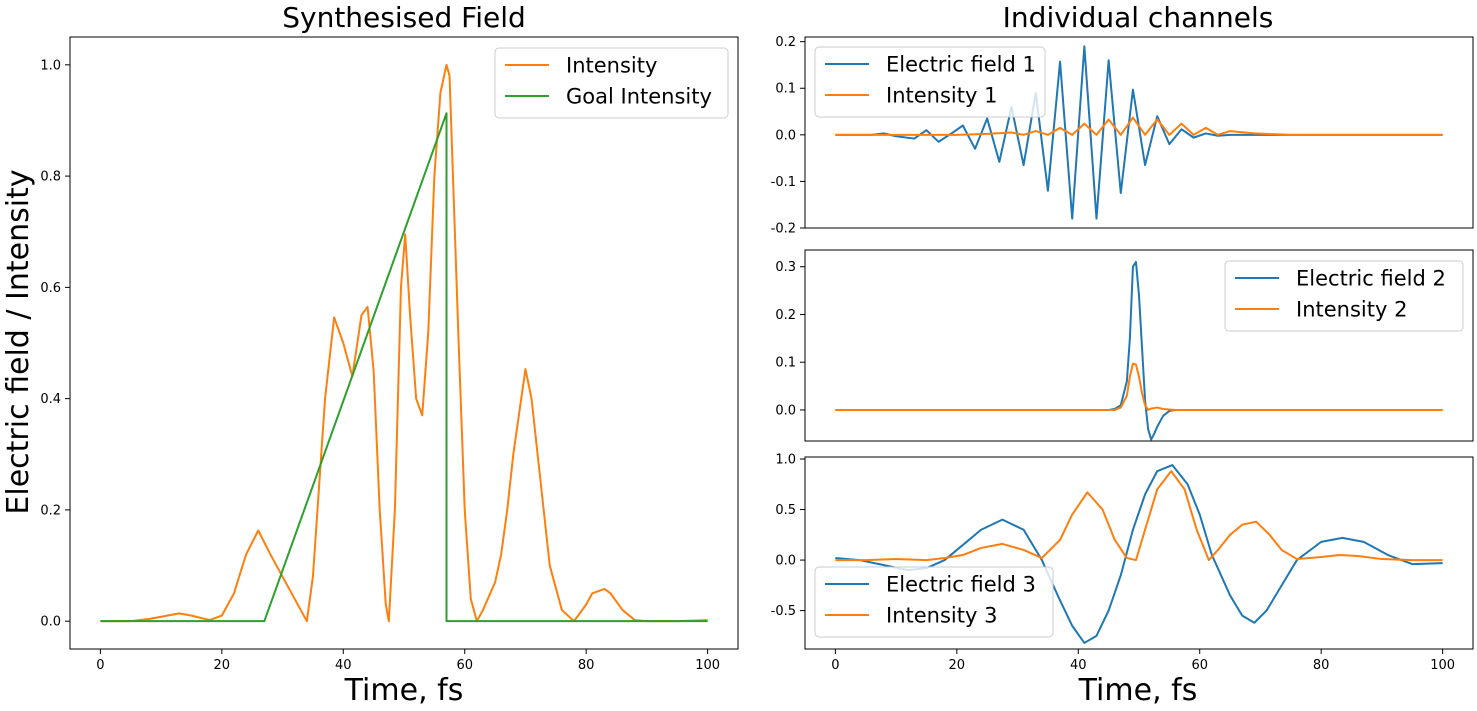 The image size is (1477, 711). I want to click on legend-entry: Goal Intensity, so click(639, 97).